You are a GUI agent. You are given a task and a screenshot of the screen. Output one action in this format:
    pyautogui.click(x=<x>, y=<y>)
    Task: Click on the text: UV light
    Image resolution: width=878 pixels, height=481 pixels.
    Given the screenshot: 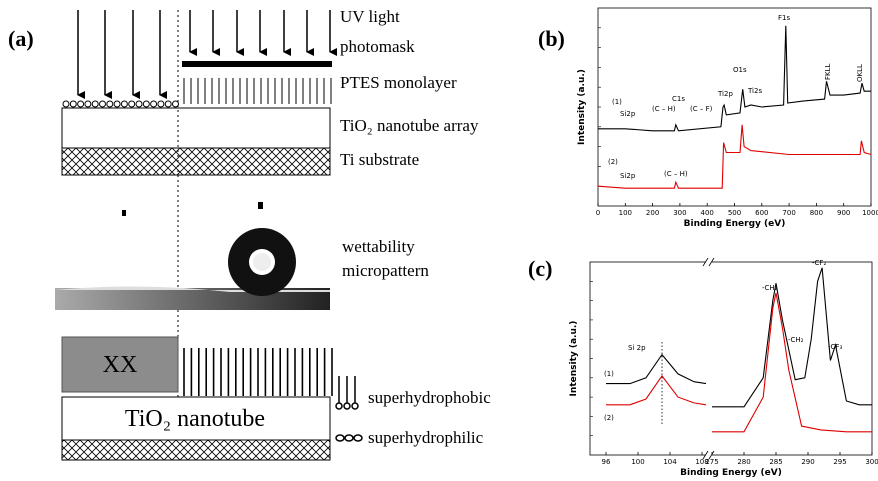 What is the action you would take?
    pyautogui.click(x=370, y=16)
    